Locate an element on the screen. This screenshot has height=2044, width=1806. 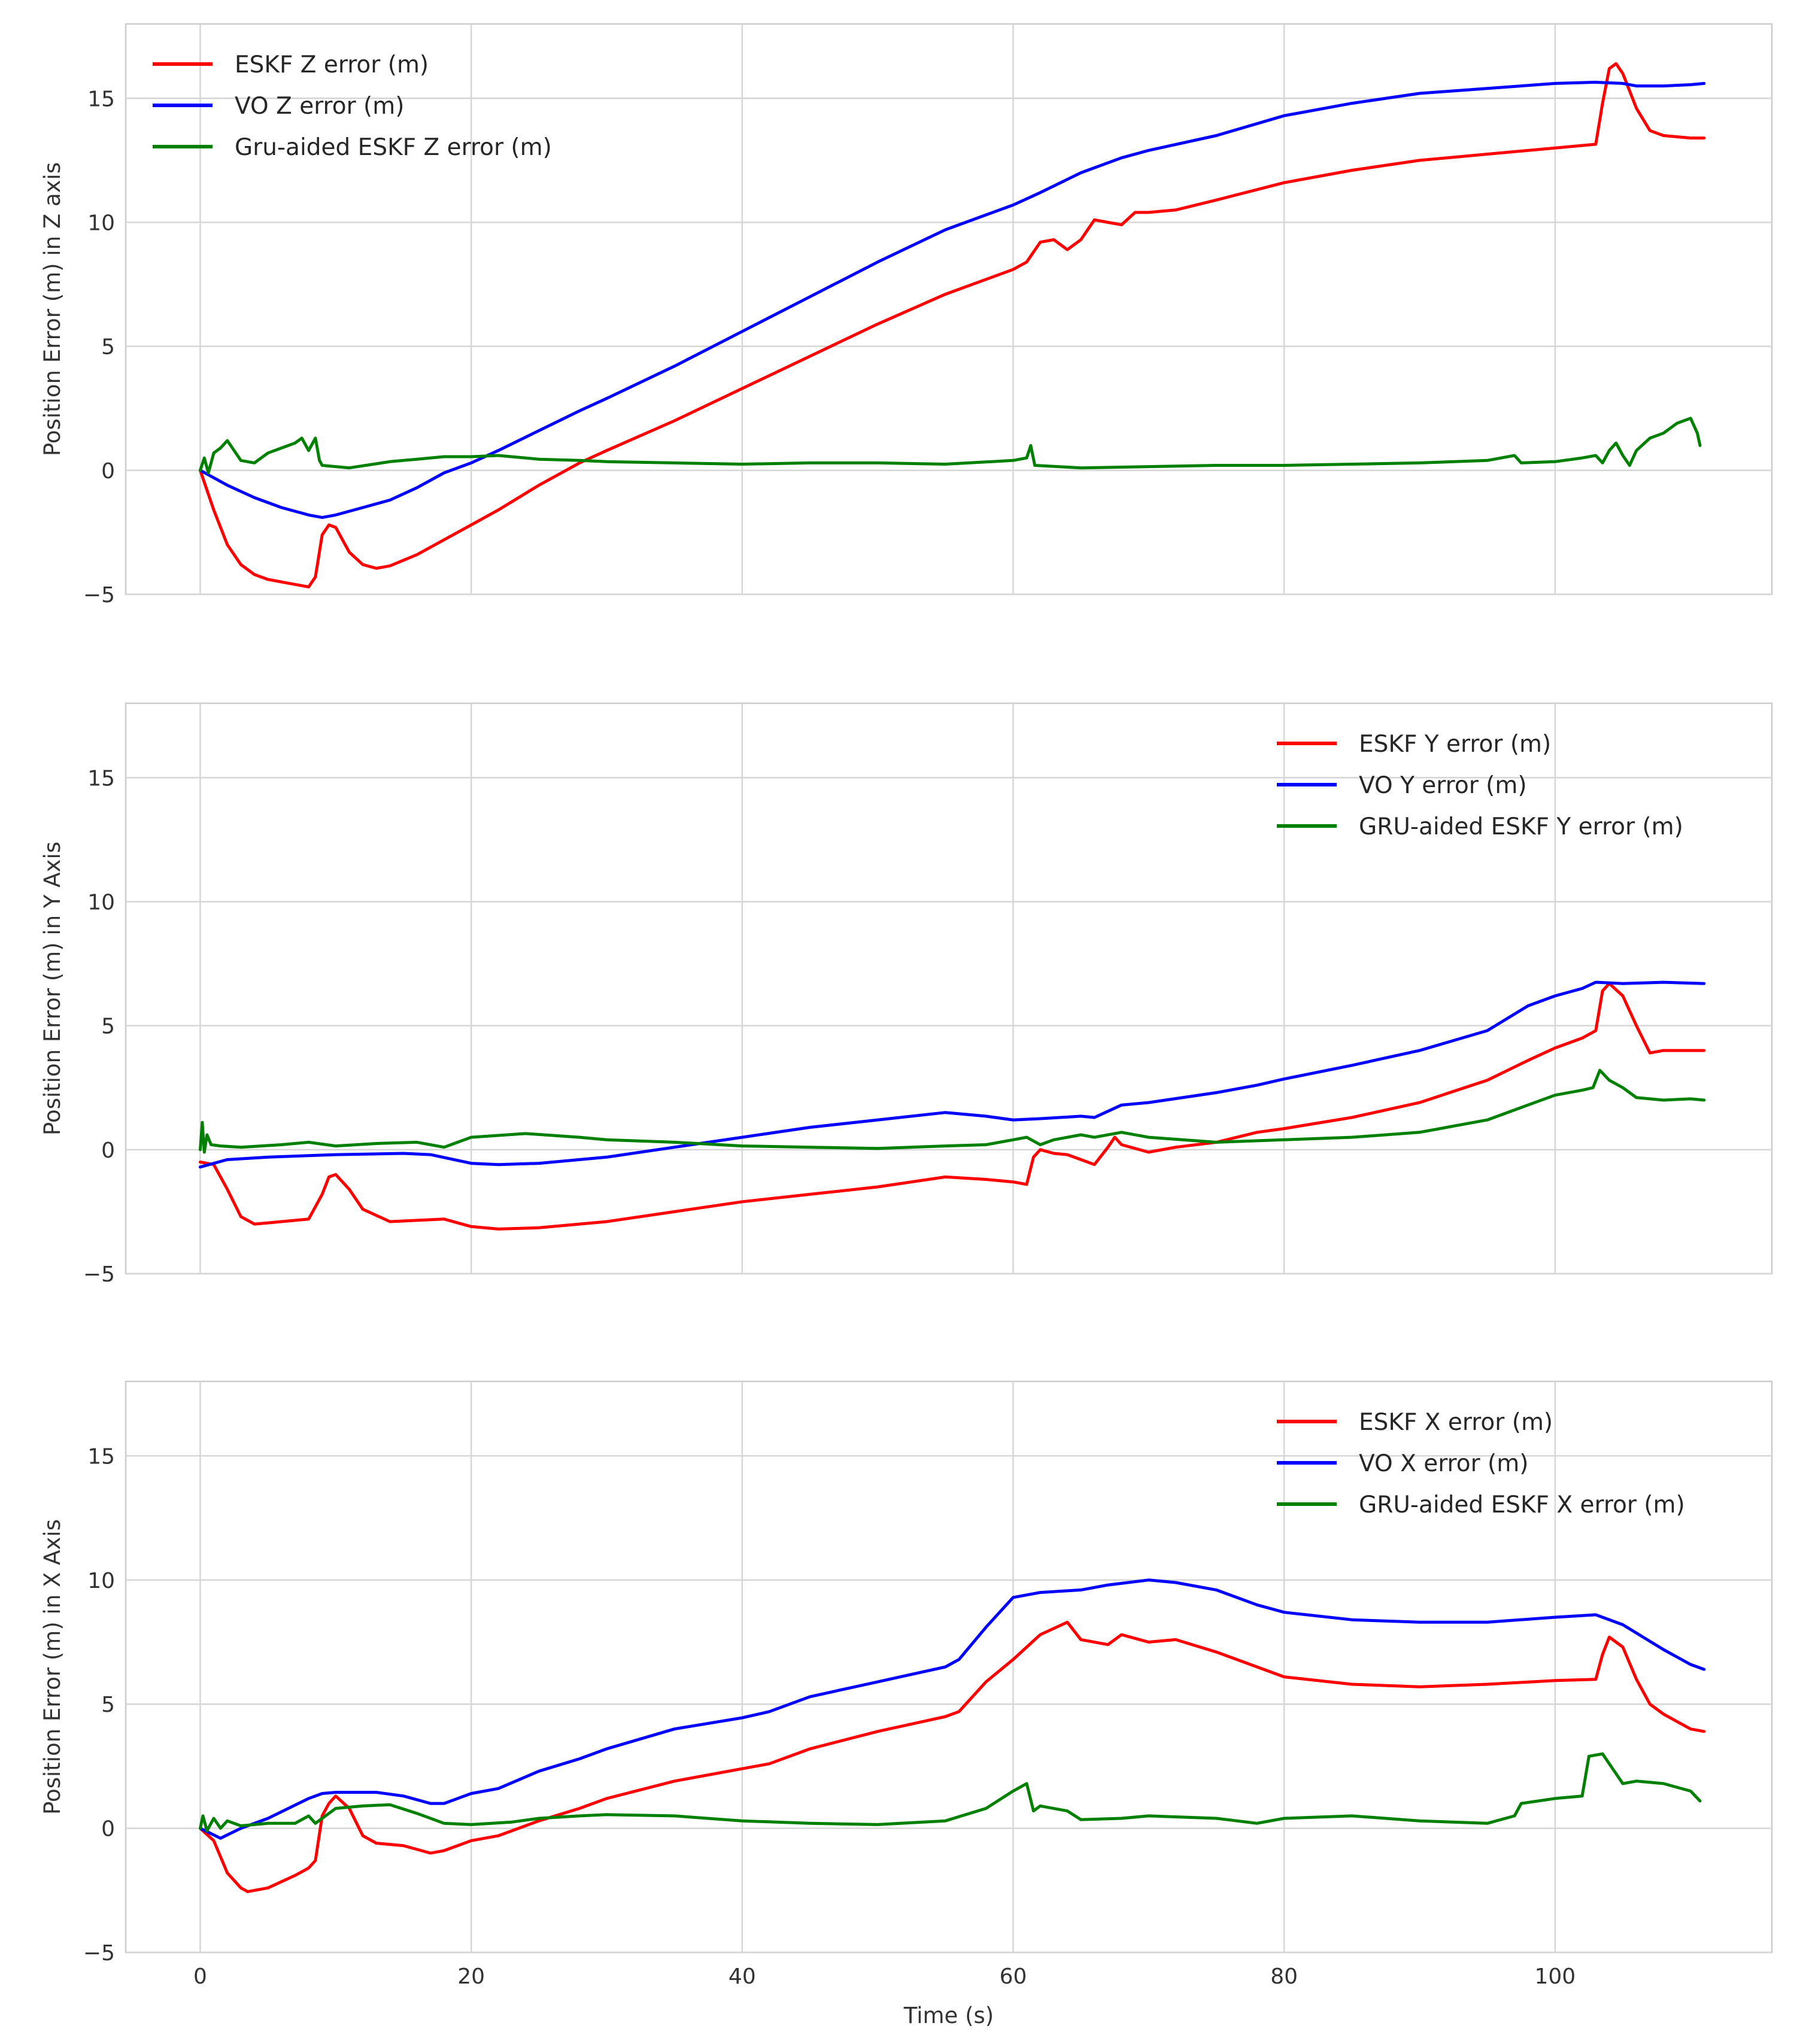
x-tick-label: 40 is located at coordinates (742, 1976).